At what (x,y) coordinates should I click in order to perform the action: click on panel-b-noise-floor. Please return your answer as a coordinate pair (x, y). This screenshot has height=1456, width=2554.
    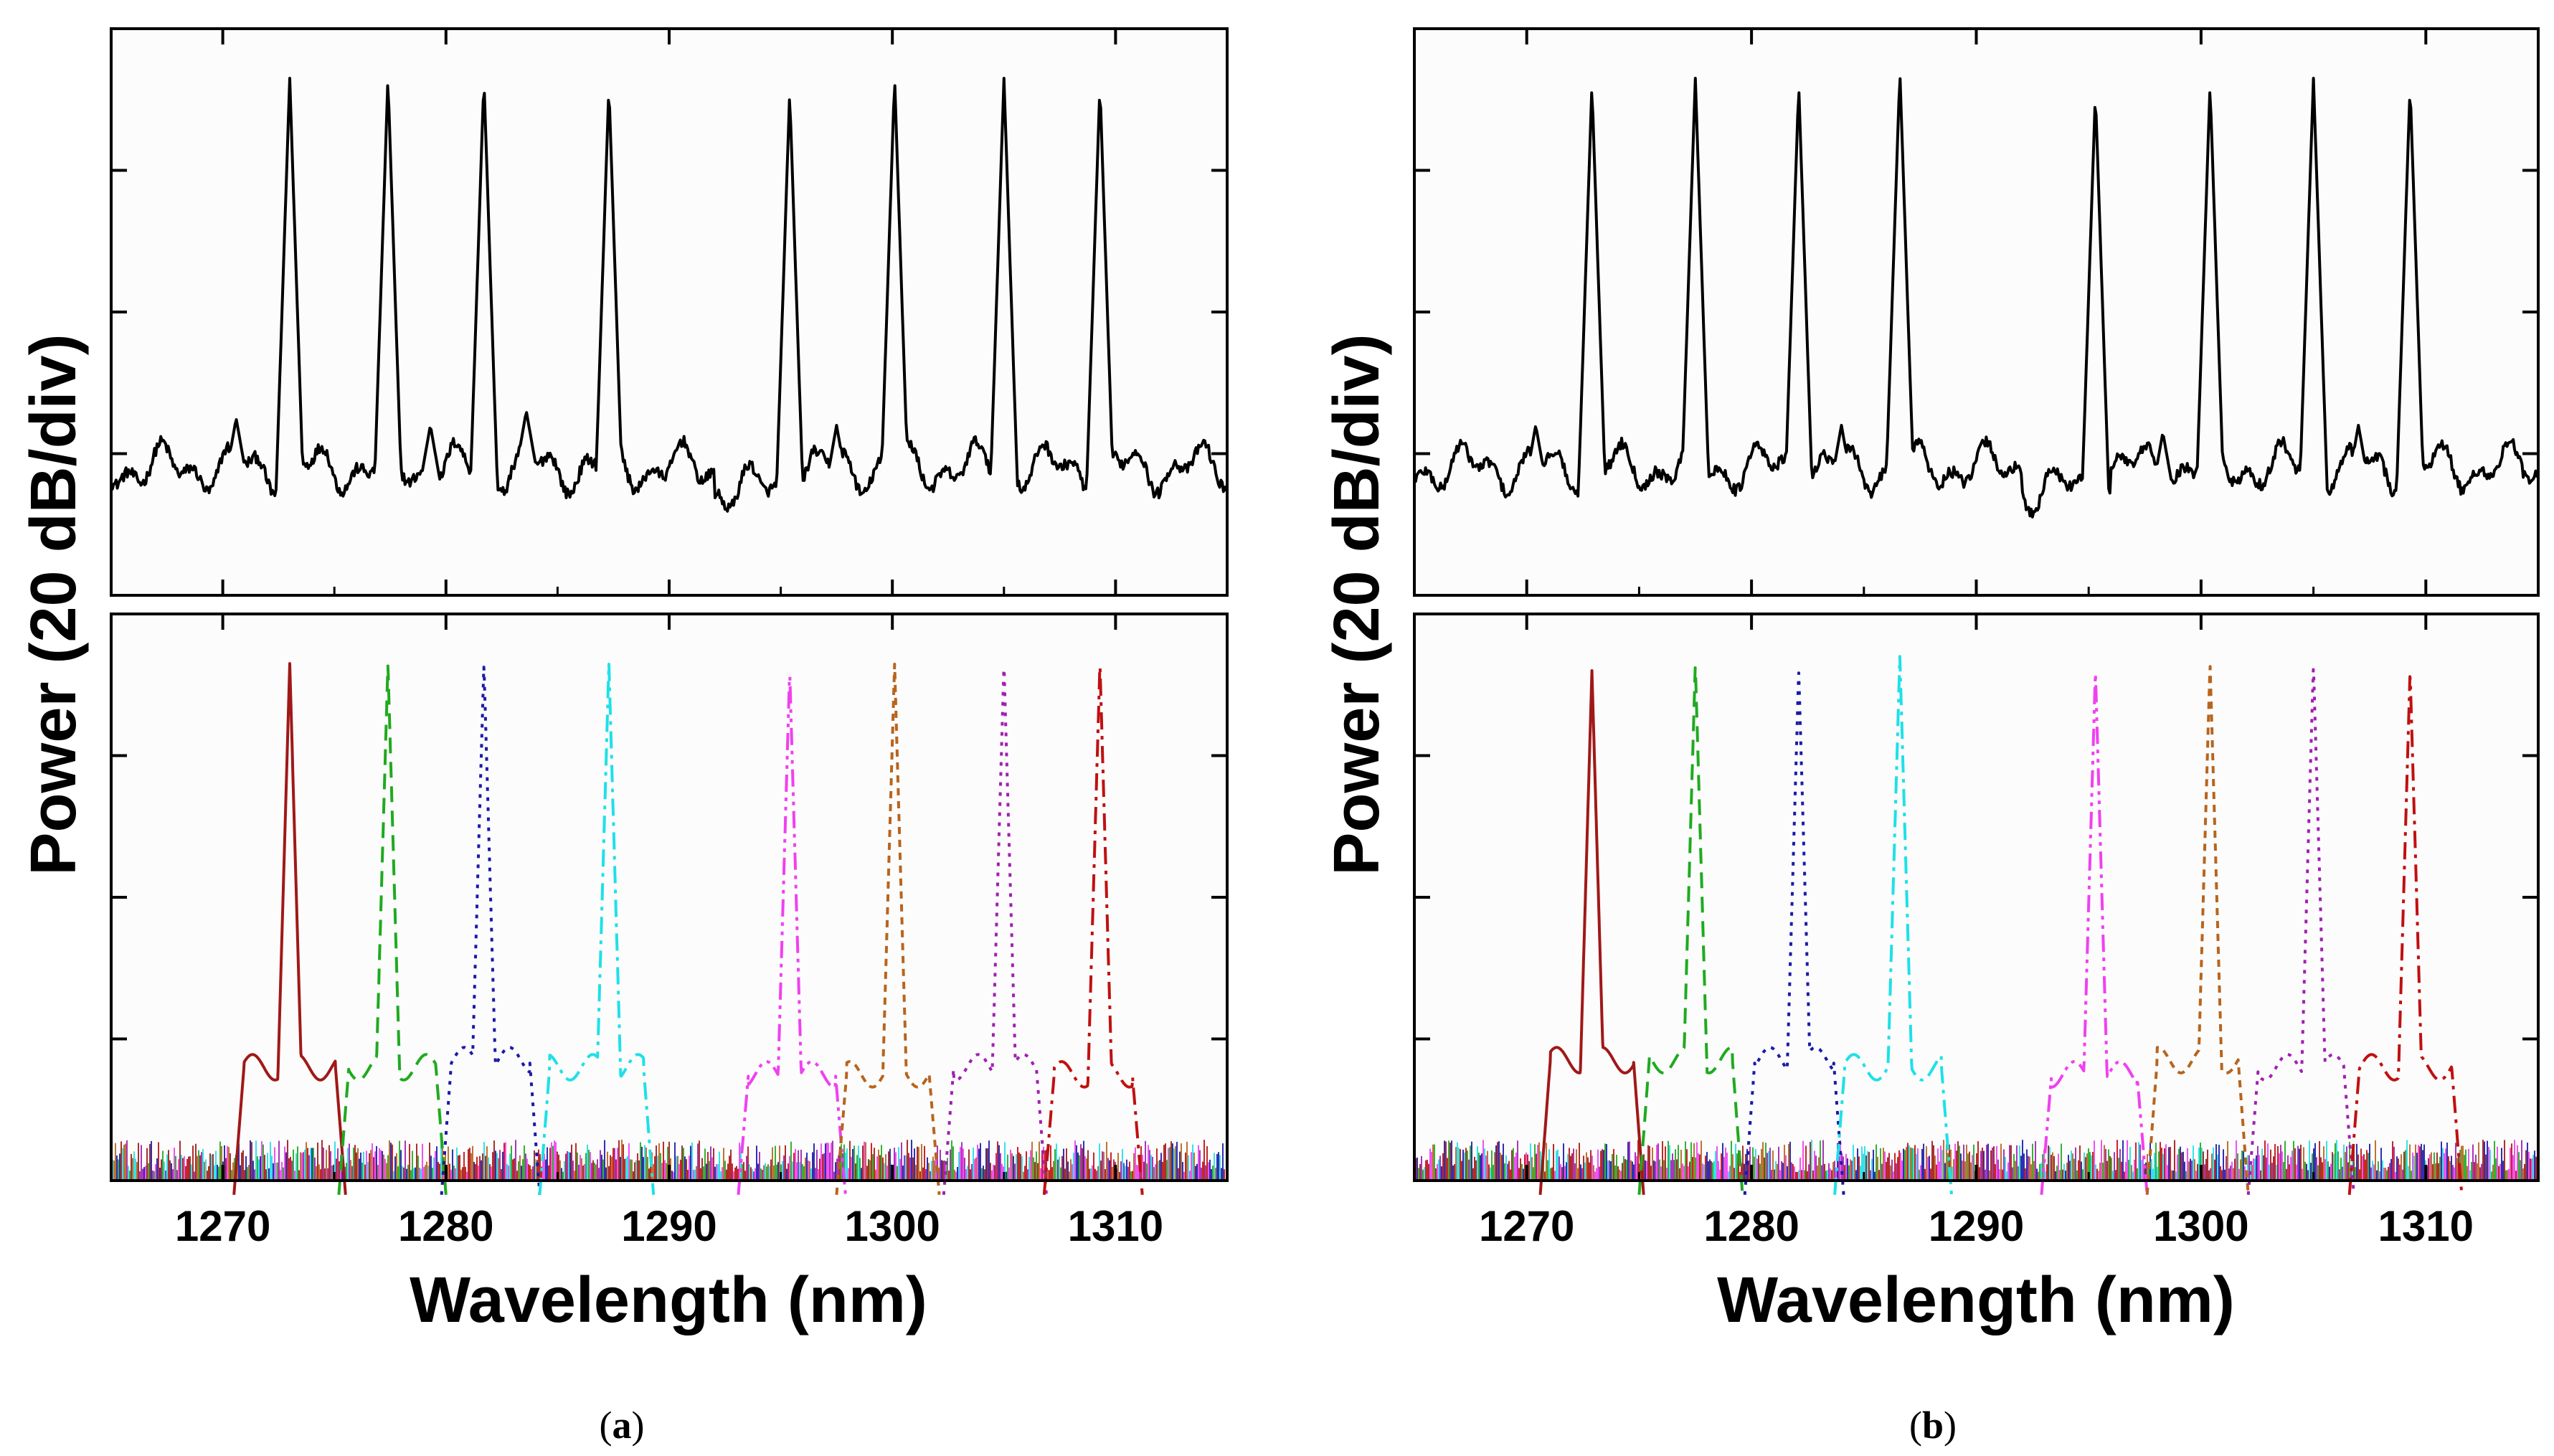
    Looking at the image, I should click on (1976, 1159).